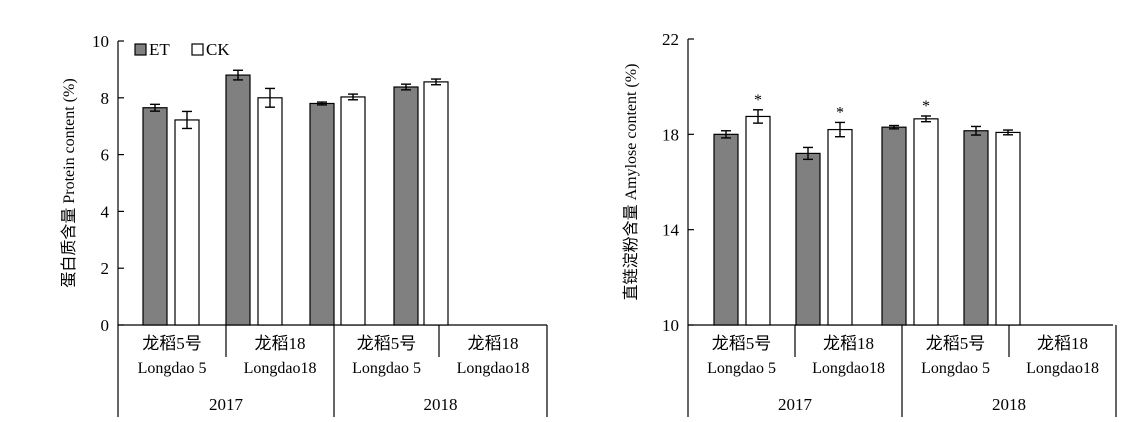 The image size is (1147, 422). I want to click on y-tick-label: 0, so click(105, 325).